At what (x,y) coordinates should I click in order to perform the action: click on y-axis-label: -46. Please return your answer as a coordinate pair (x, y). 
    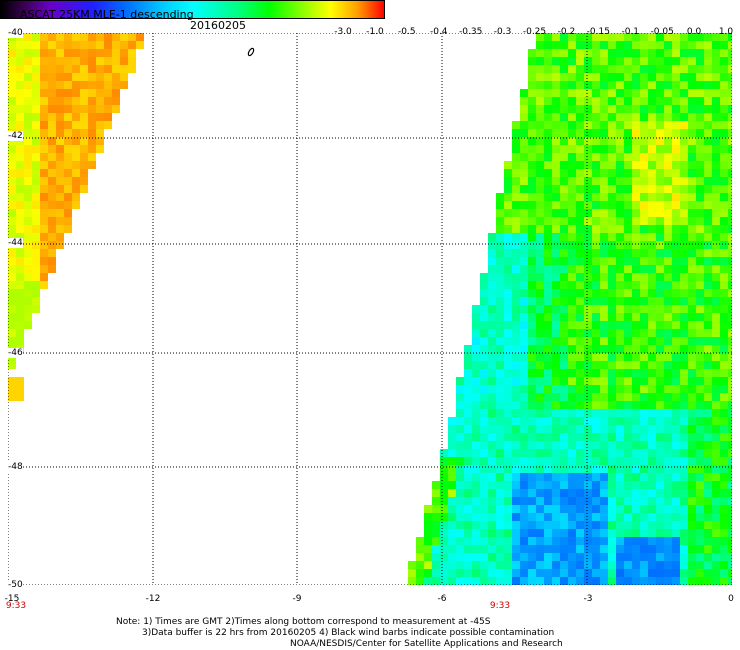
    Looking at the image, I should click on (15, 353).